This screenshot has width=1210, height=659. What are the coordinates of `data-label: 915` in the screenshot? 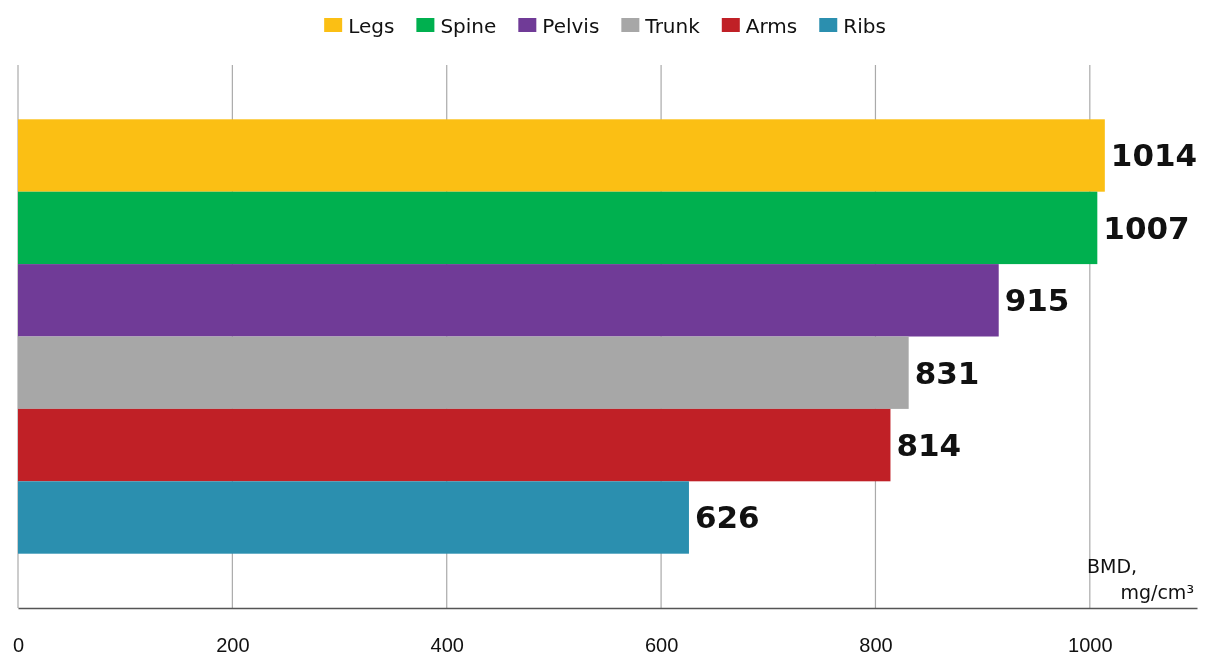 It's located at (1037, 300).